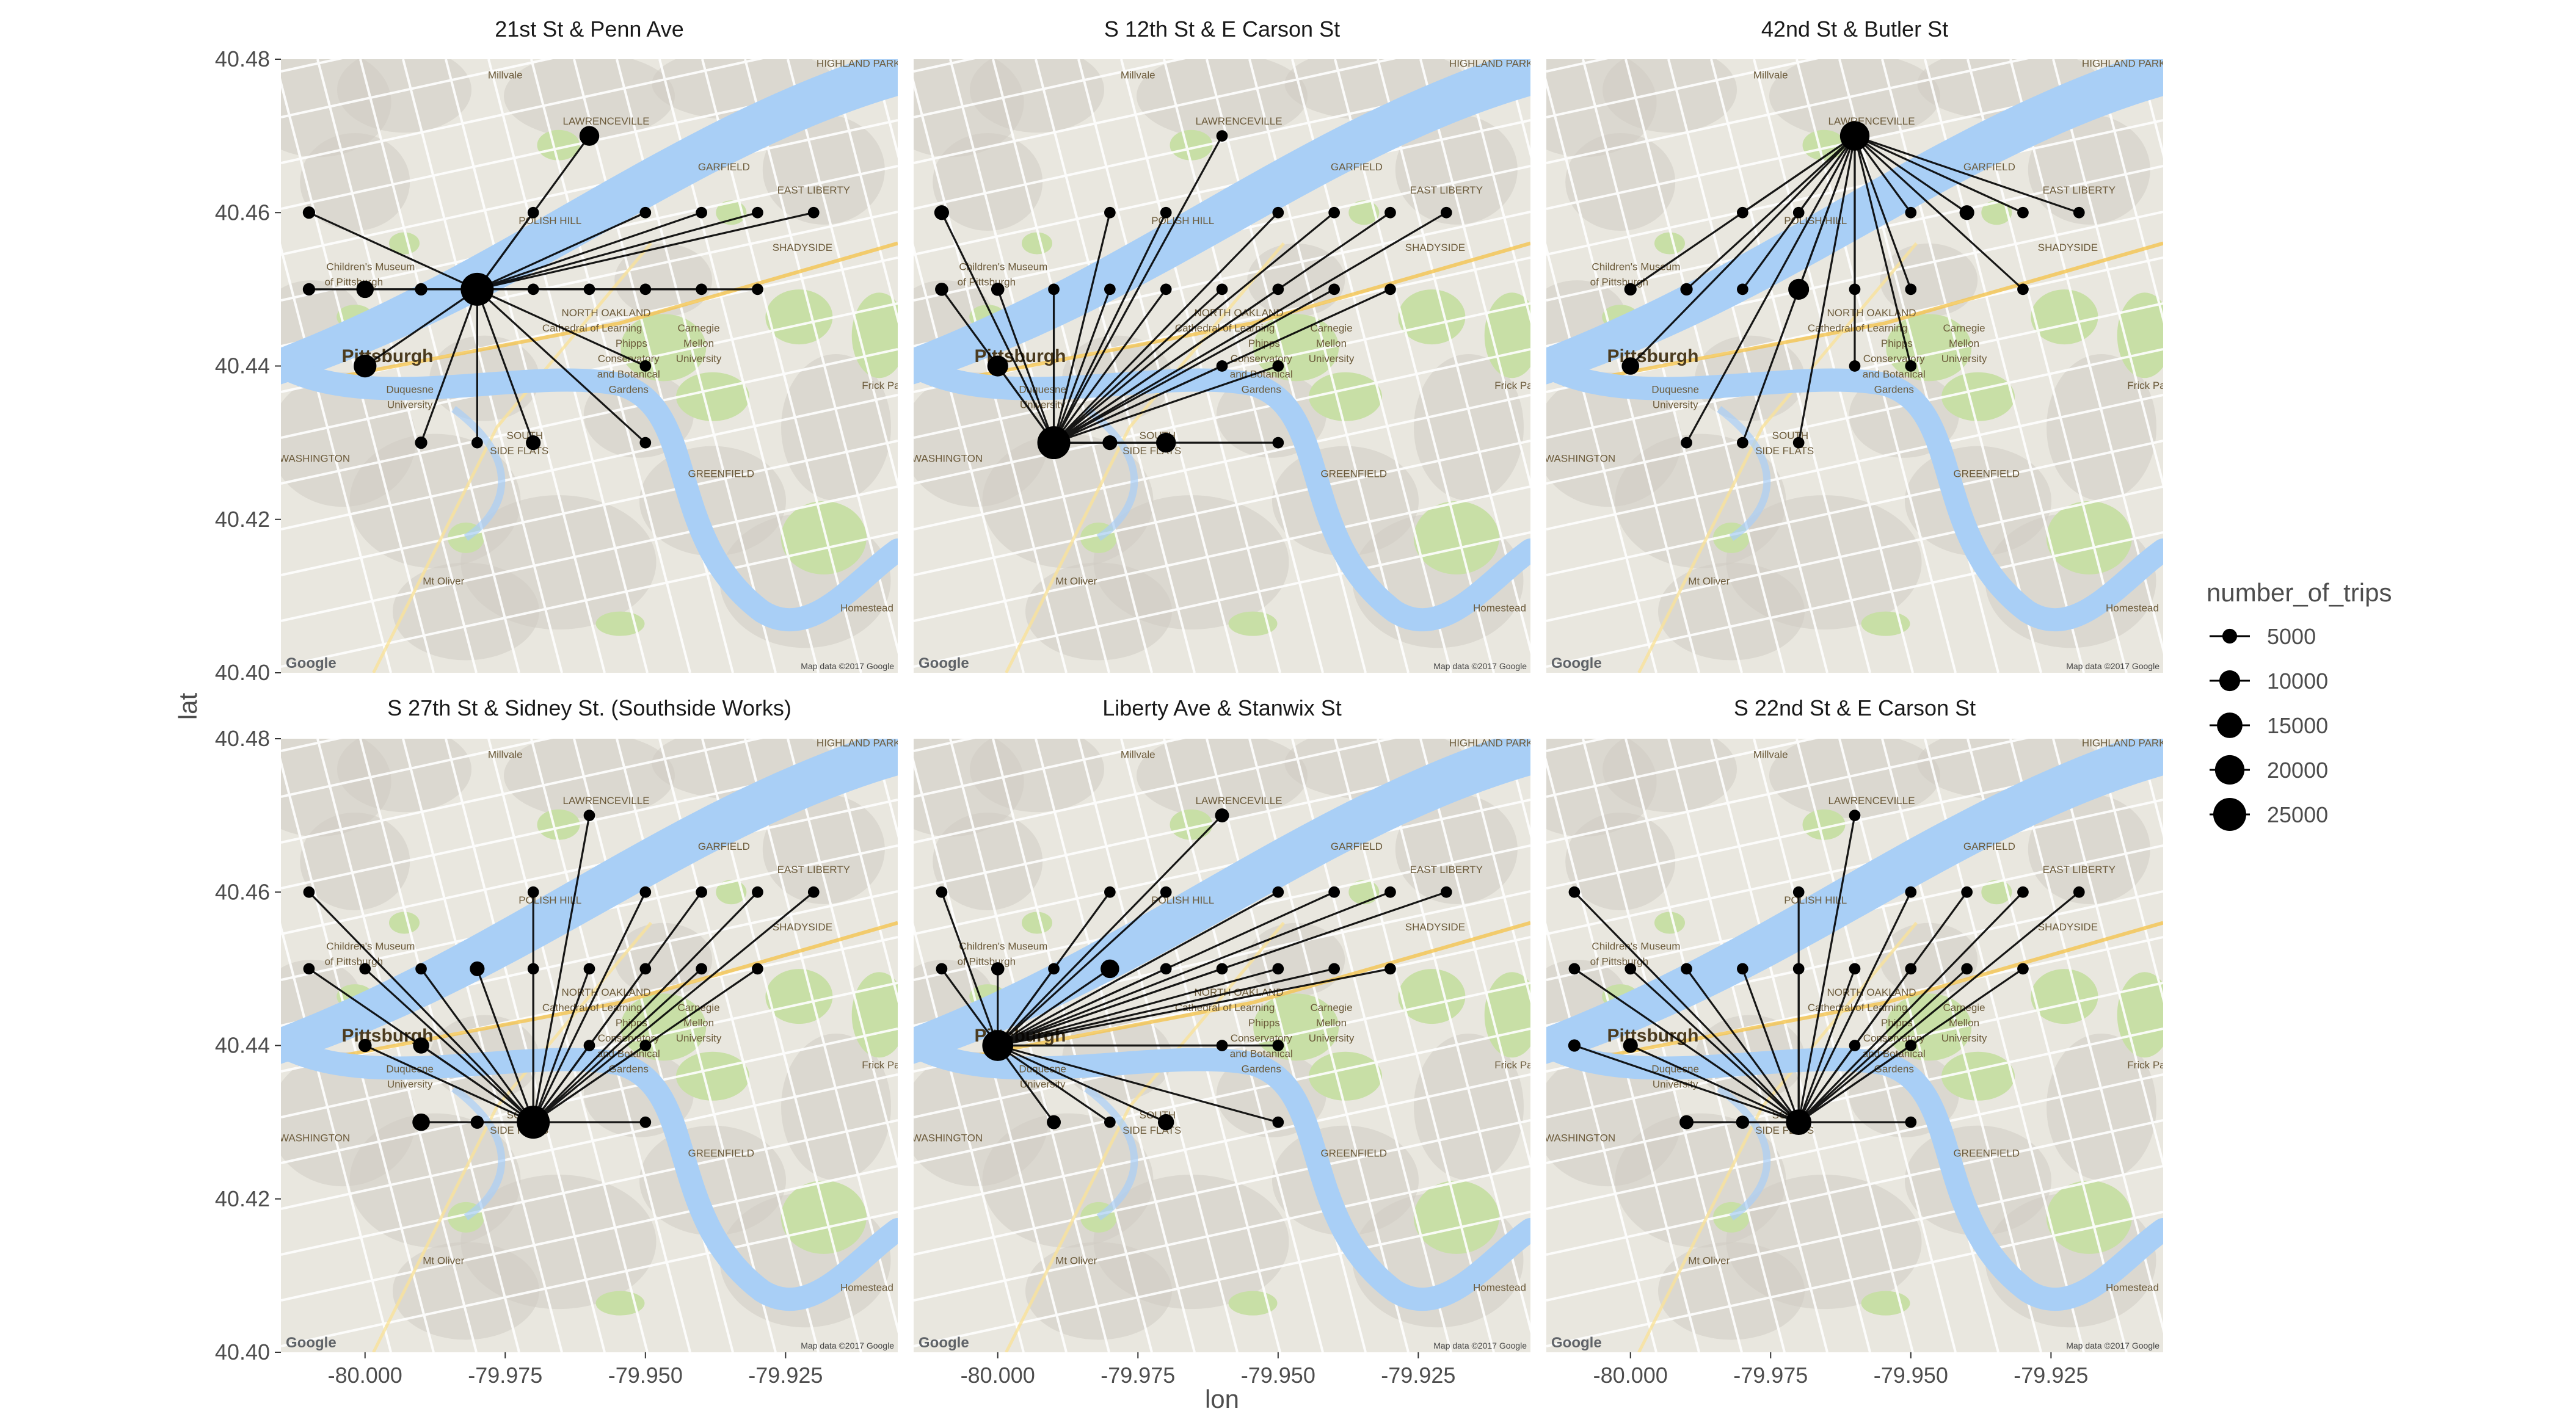  I want to click on y-axis-label: lat, so click(187, 706).